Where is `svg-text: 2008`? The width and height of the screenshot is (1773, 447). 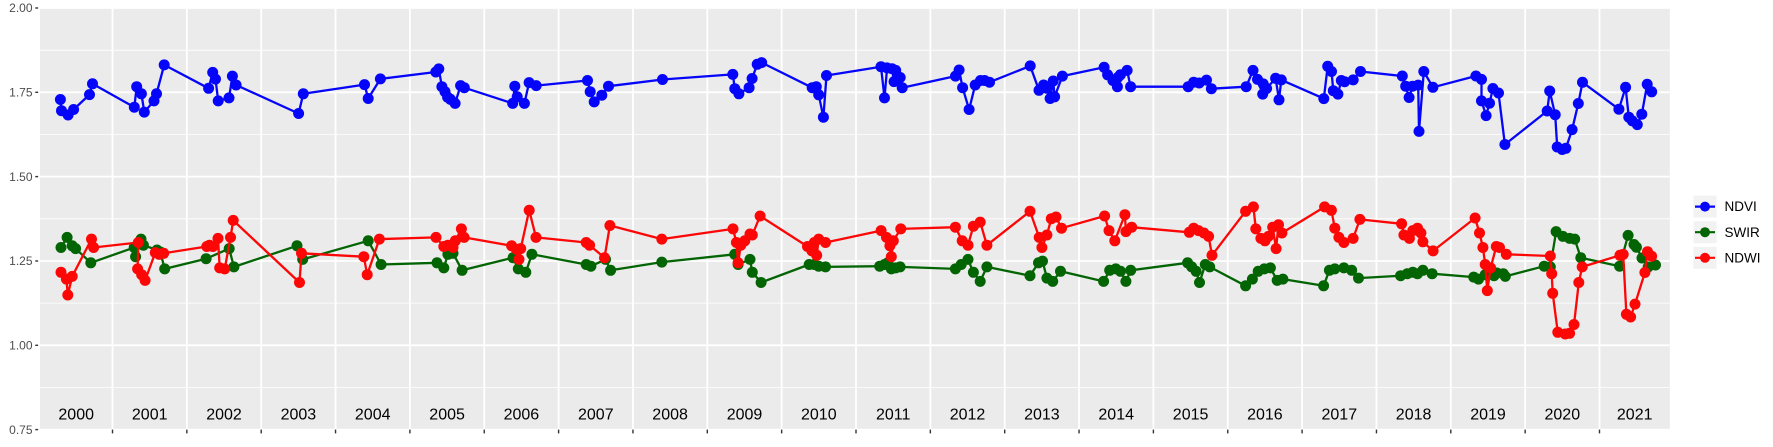 svg-text: 2008 is located at coordinates (670, 415).